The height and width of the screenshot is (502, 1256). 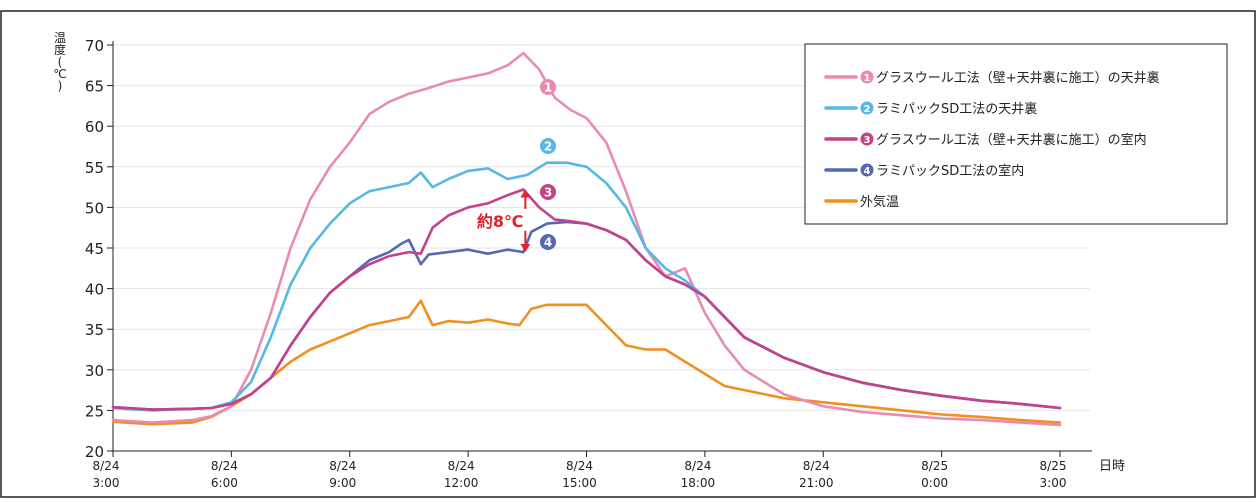 What do you see at coordinates (698, 483) in the screenshot?
I see `x-tick-time: 18:00` at bounding box center [698, 483].